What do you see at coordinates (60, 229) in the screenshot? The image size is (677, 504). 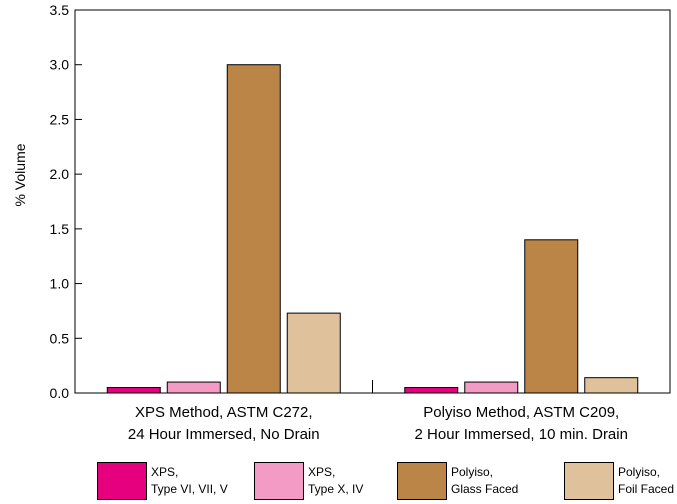 I see `y-tick-label: 1.5` at bounding box center [60, 229].